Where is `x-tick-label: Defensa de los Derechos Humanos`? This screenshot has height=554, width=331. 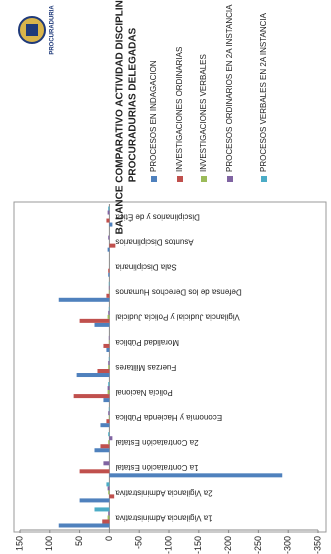 x-tick-label: Defensa de los Derechos Humanos is located at coordinates (178, 292).